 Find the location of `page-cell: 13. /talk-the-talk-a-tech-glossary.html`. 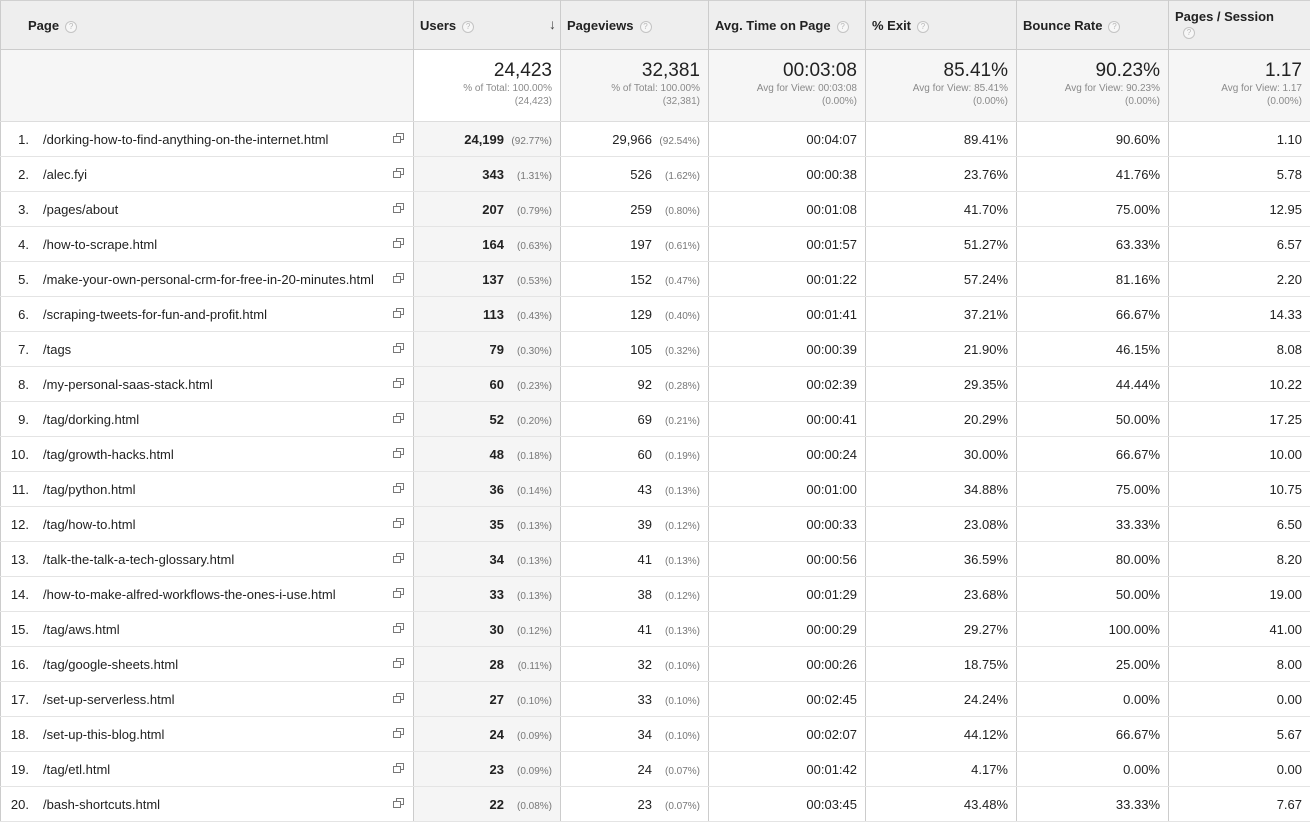

page-cell: 13. /talk-the-talk-a-tech-glossary.html is located at coordinates (207, 559).